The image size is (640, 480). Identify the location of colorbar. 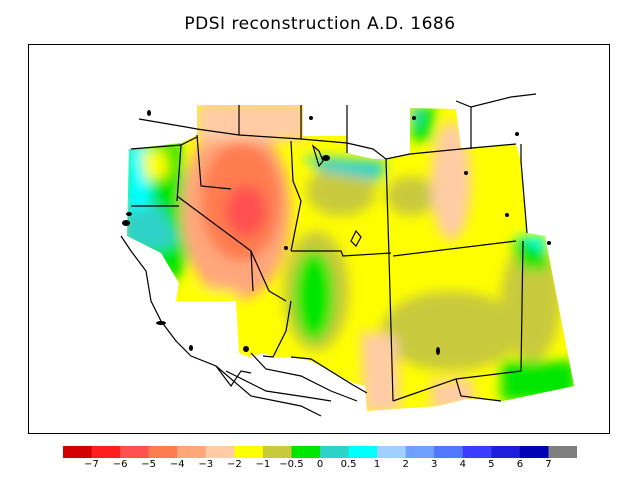
(320, 452).